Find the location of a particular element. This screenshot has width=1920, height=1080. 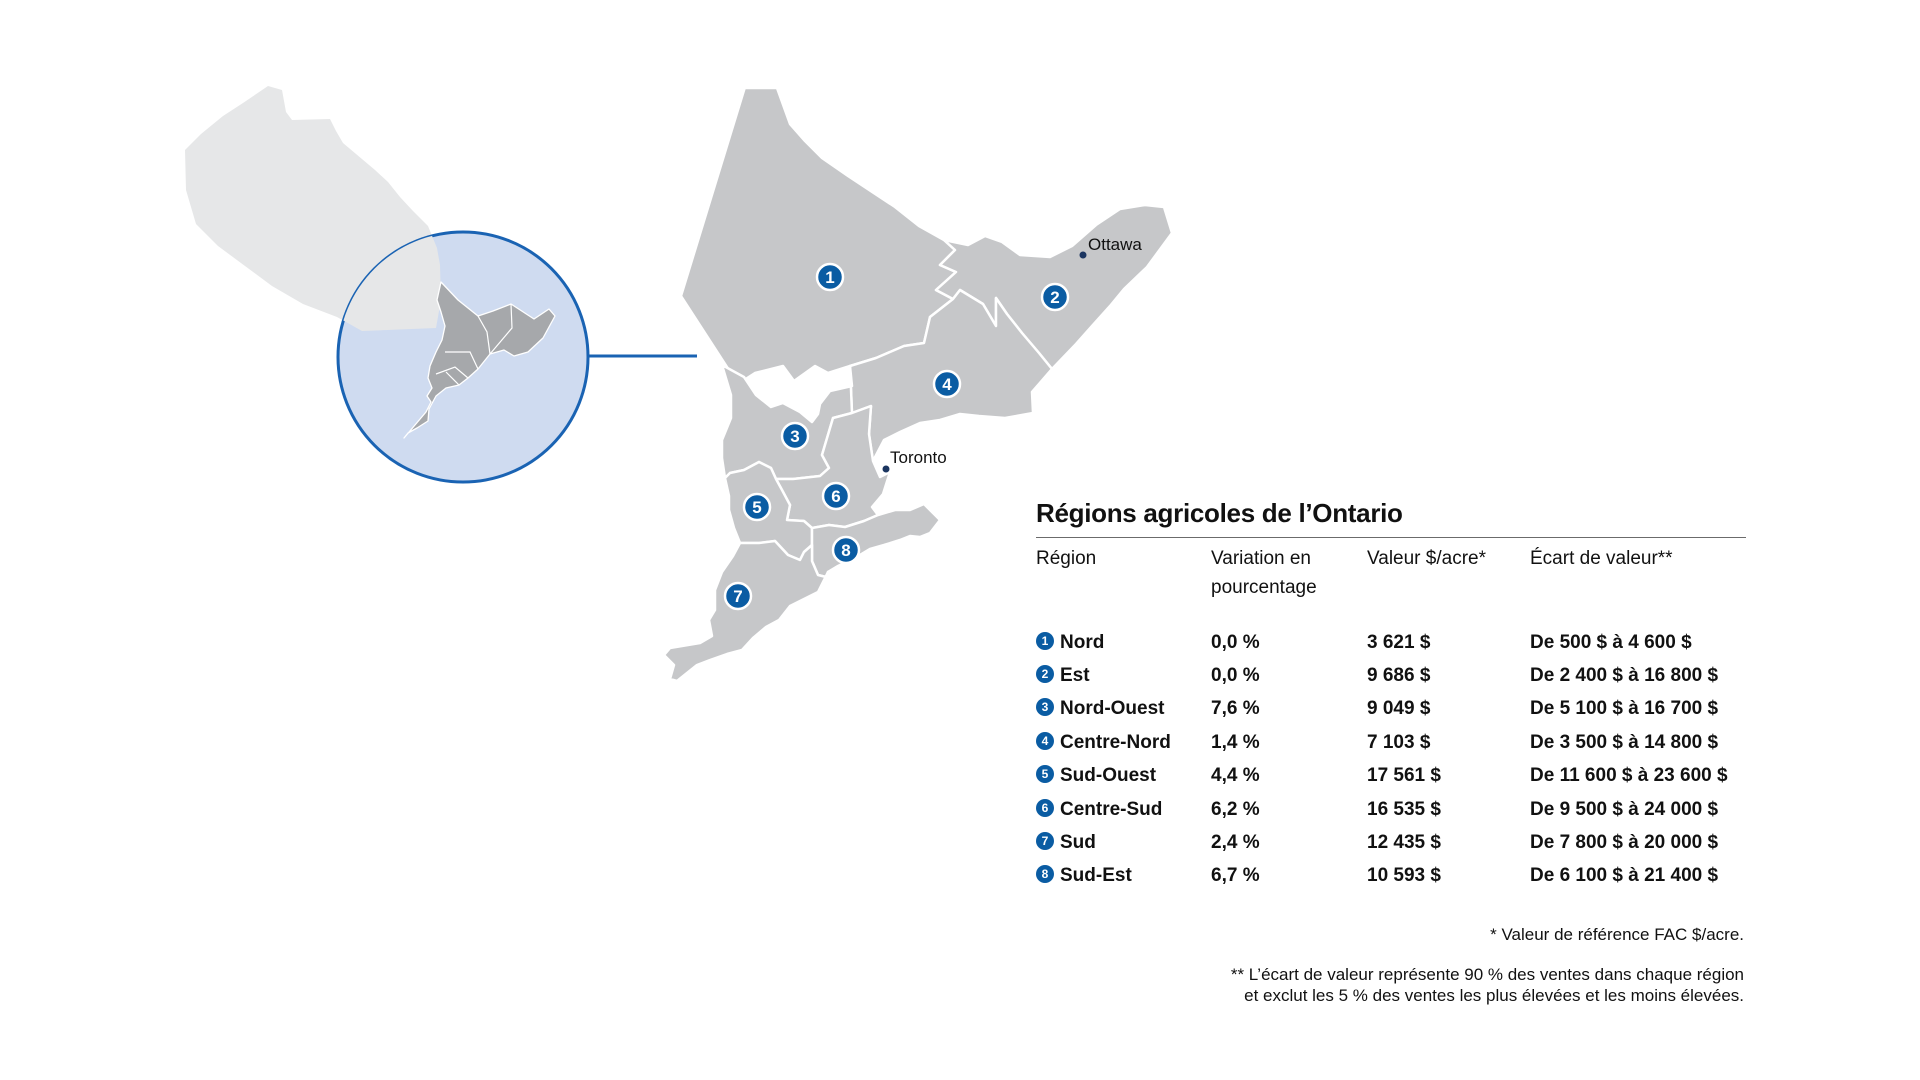

region-badge-5-number: 5 is located at coordinates (756, 507).